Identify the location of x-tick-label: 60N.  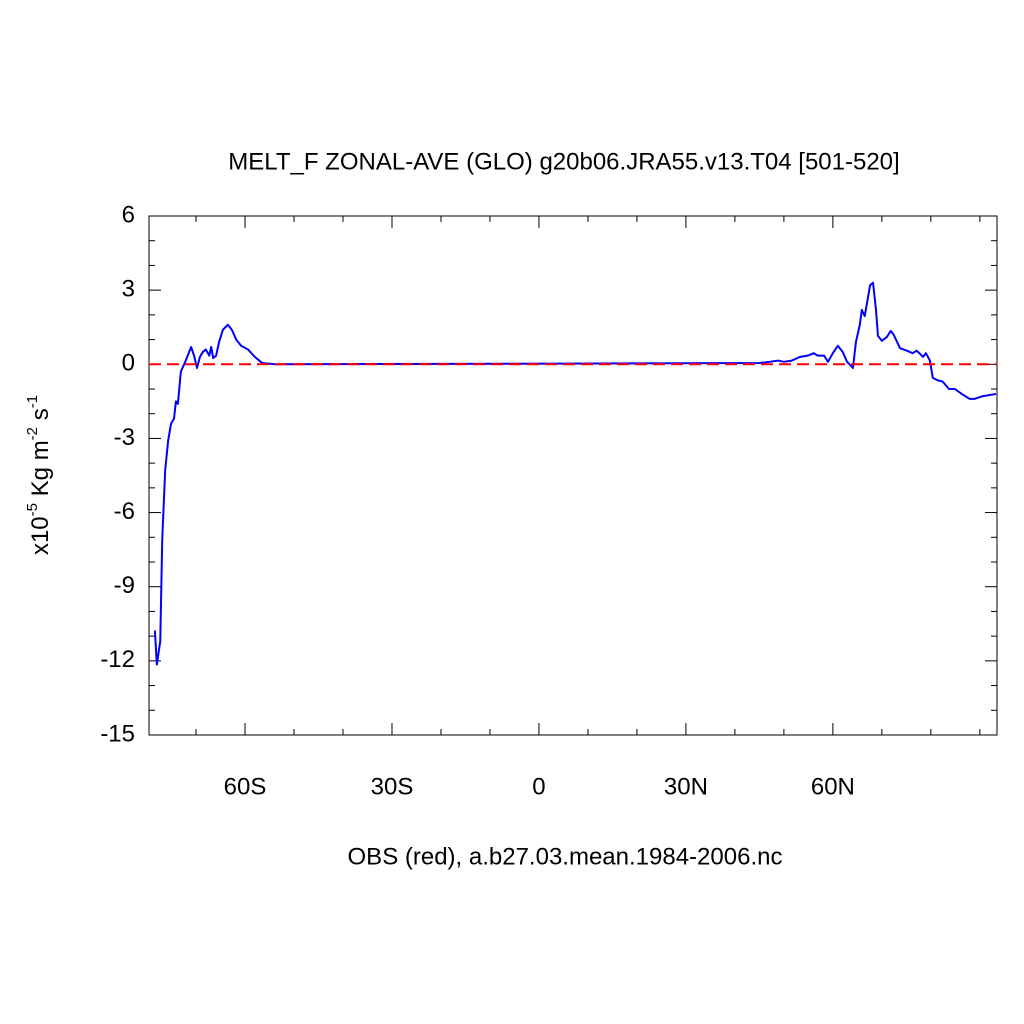
(833, 786).